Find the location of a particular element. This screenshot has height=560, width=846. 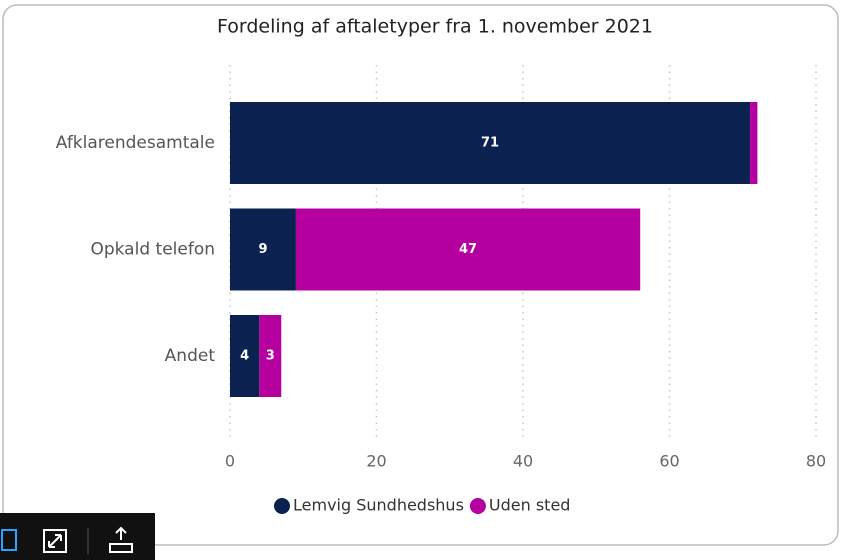

data-label: 3 is located at coordinates (270, 356).